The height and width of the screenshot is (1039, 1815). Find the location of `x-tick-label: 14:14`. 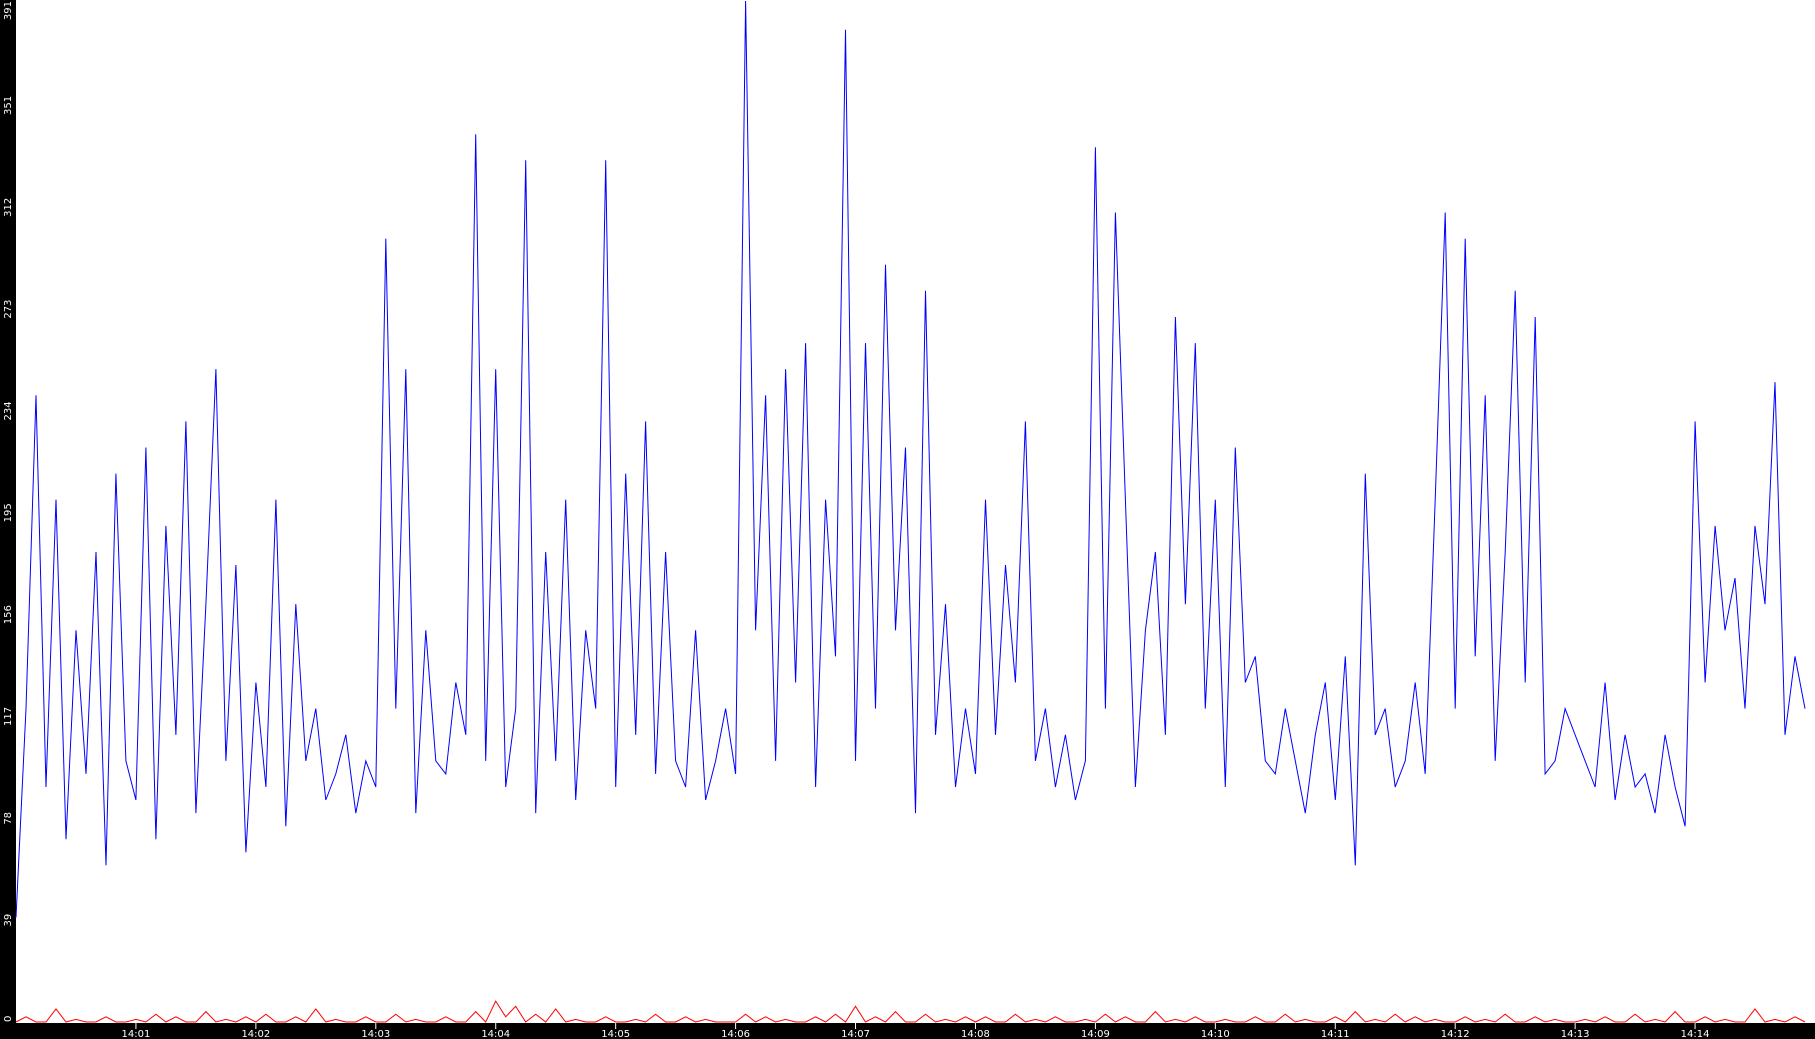

x-tick-label: 14:14 is located at coordinates (1695, 1034).